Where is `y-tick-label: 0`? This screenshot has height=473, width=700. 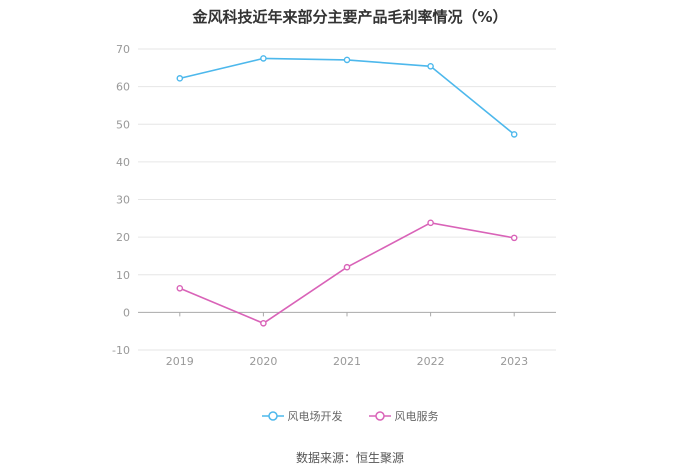 y-tick-label: 0 is located at coordinates (126, 312).